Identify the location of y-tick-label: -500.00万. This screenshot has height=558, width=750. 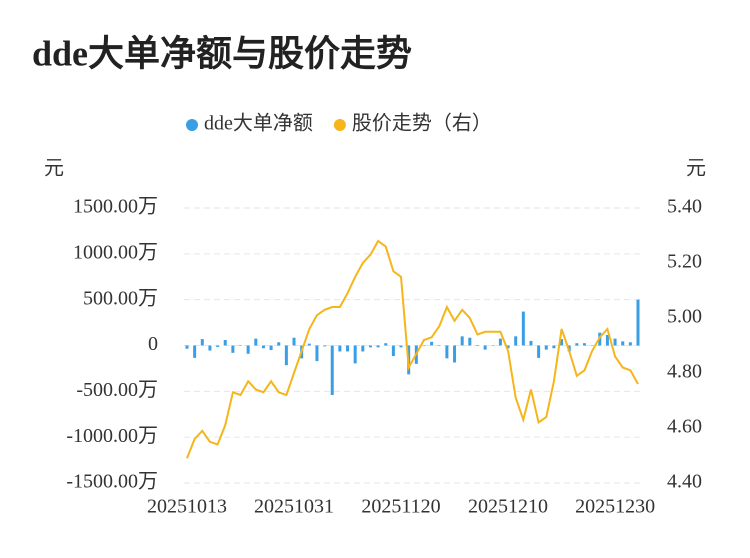
(117, 390).